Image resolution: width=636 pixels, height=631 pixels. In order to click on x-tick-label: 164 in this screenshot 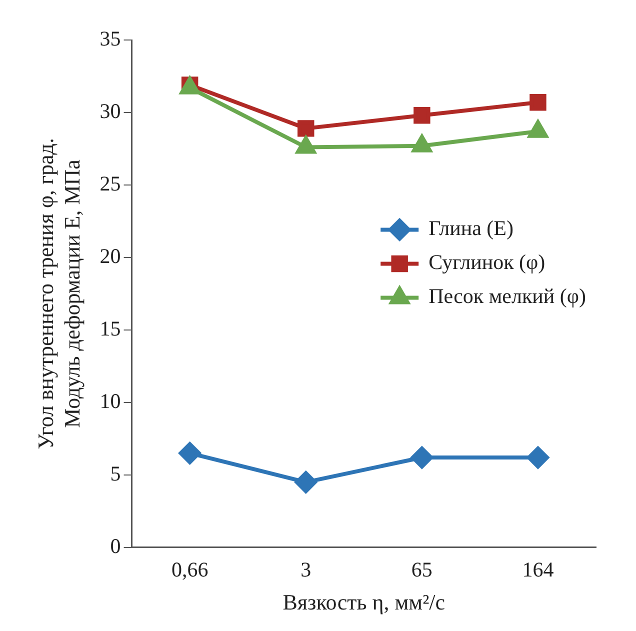, I will do `click(538, 570)`.